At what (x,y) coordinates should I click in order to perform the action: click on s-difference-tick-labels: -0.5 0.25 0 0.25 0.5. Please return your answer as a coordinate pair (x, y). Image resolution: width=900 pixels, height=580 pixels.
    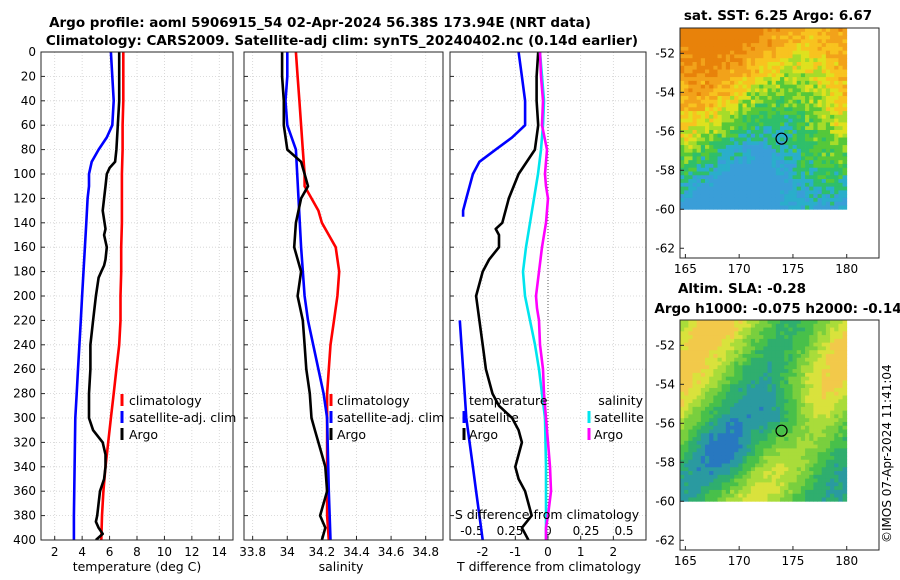
    Looking at the image, I should click on (546, 531).